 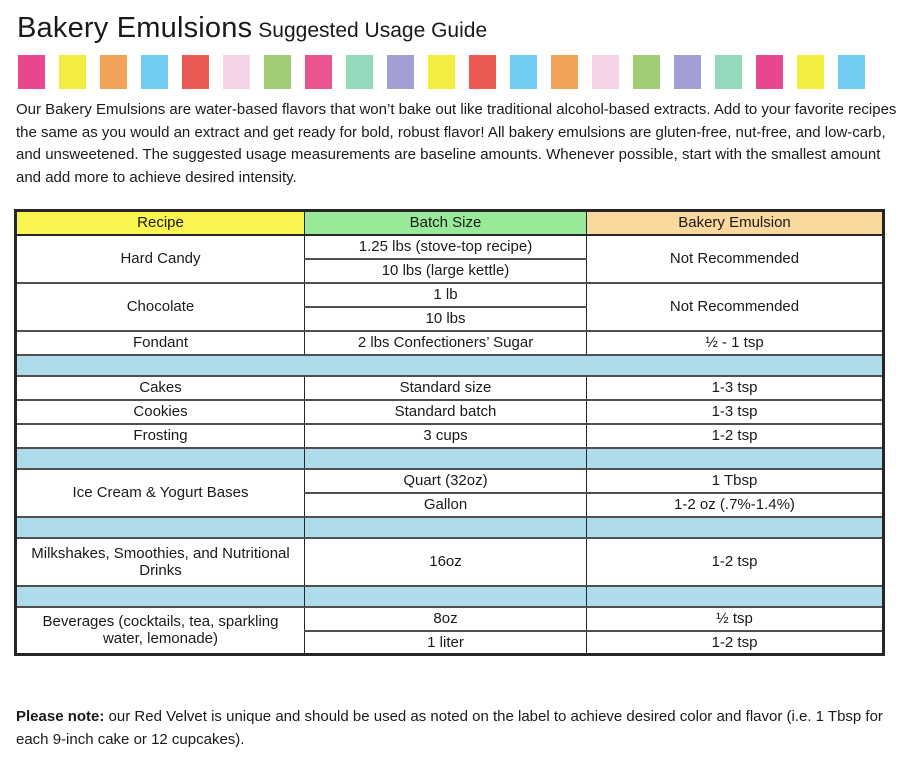 I want to click on page-subtitle: Suggested Usage Guide, so click(x=373, y=30).